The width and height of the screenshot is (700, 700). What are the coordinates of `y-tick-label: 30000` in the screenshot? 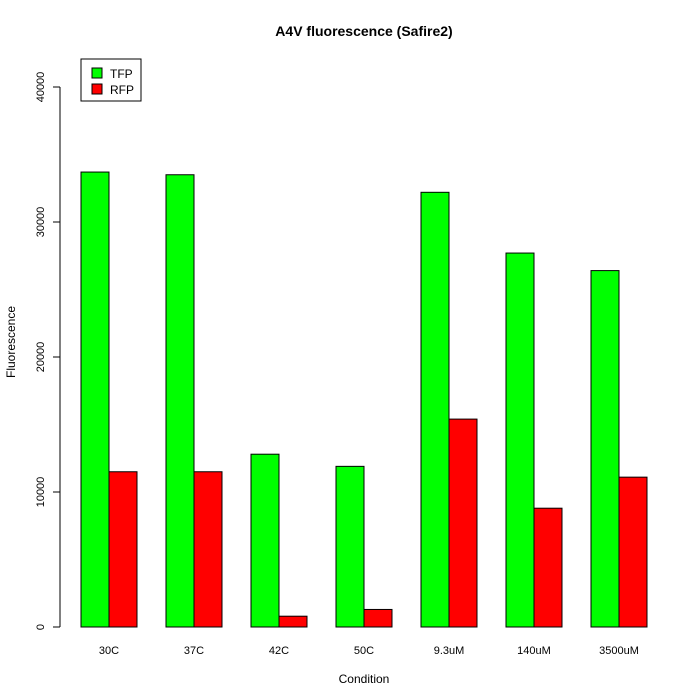 It's located at (41, 222).